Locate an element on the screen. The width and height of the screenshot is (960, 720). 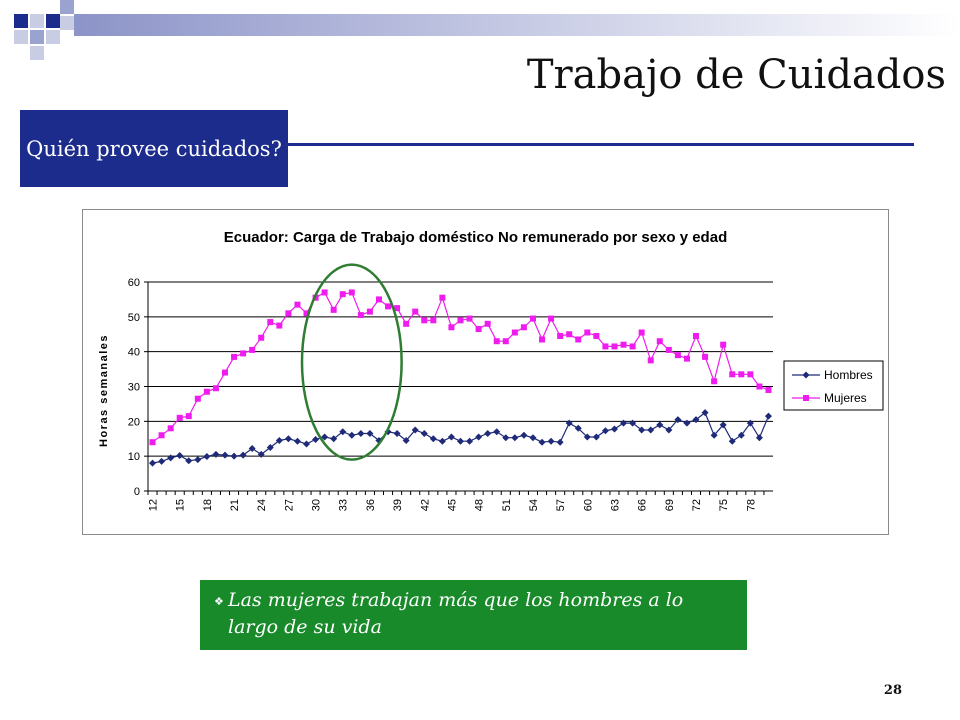
subtitle-box: Quién provee cuidados? is located at coordinates (154, 148).